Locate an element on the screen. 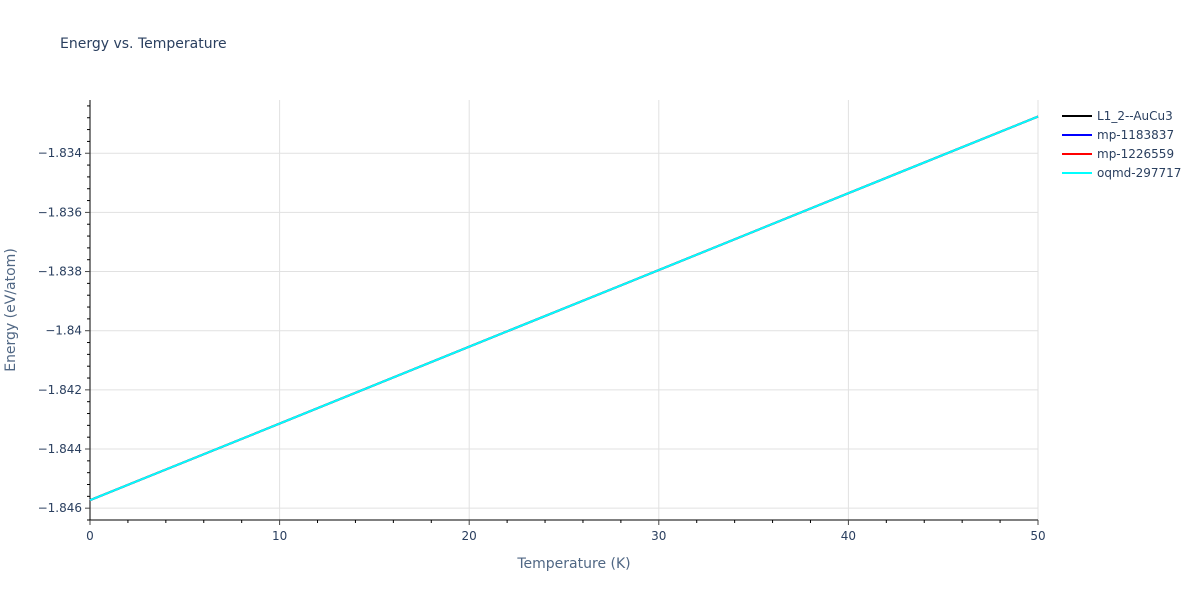 The image size is (1200, 600). y-axis-title: Energy (eV/atom) is located at coordinates (11, 310).